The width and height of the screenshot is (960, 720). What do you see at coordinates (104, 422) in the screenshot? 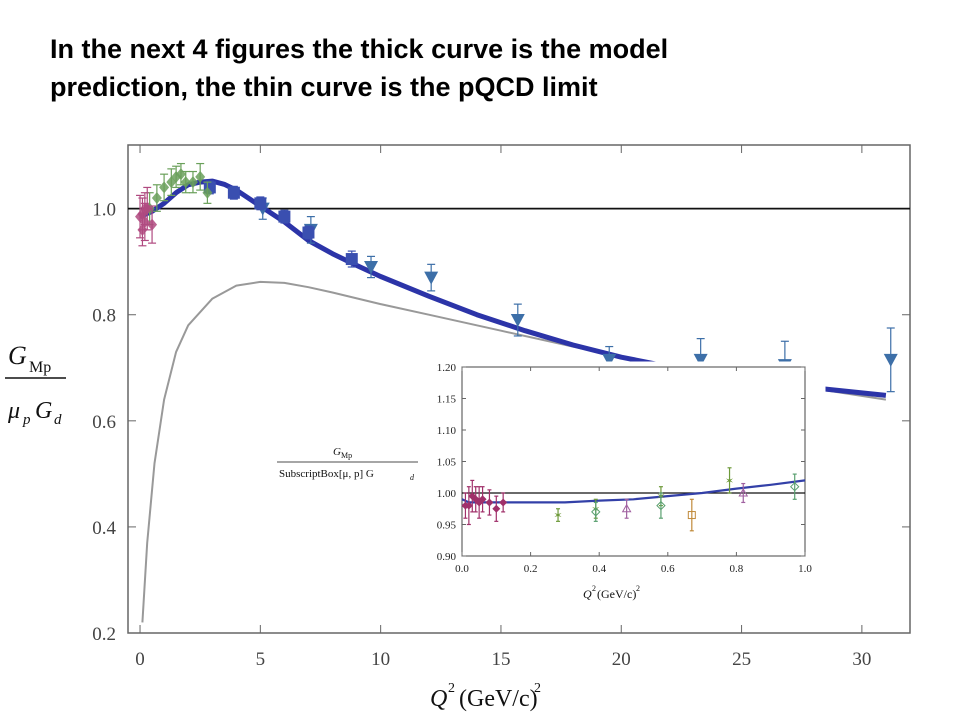
I see `main-y-tick-label: 0.6` at bounding box center [104, 422].